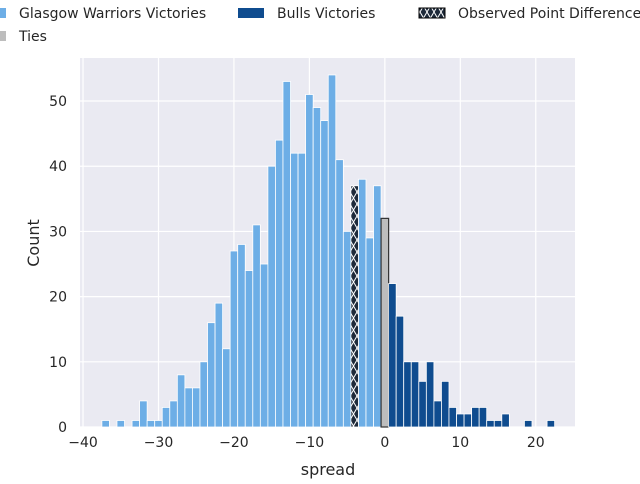  What do you see at coordinates (384, 443) in the screenshot?
I see `x-tick-label: 0` at bounding box center [384, 443].